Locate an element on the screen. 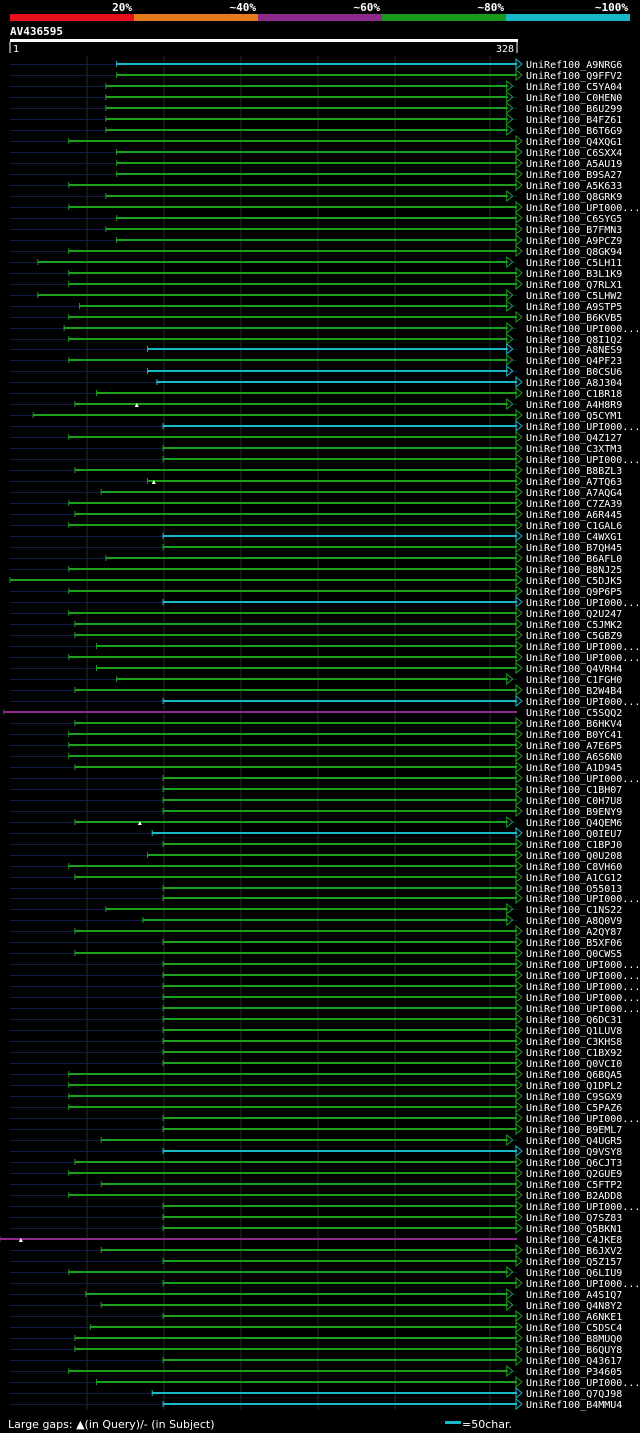  hit-row: UniRef100_Q9P6P5 is located at coordinates (316, 591).